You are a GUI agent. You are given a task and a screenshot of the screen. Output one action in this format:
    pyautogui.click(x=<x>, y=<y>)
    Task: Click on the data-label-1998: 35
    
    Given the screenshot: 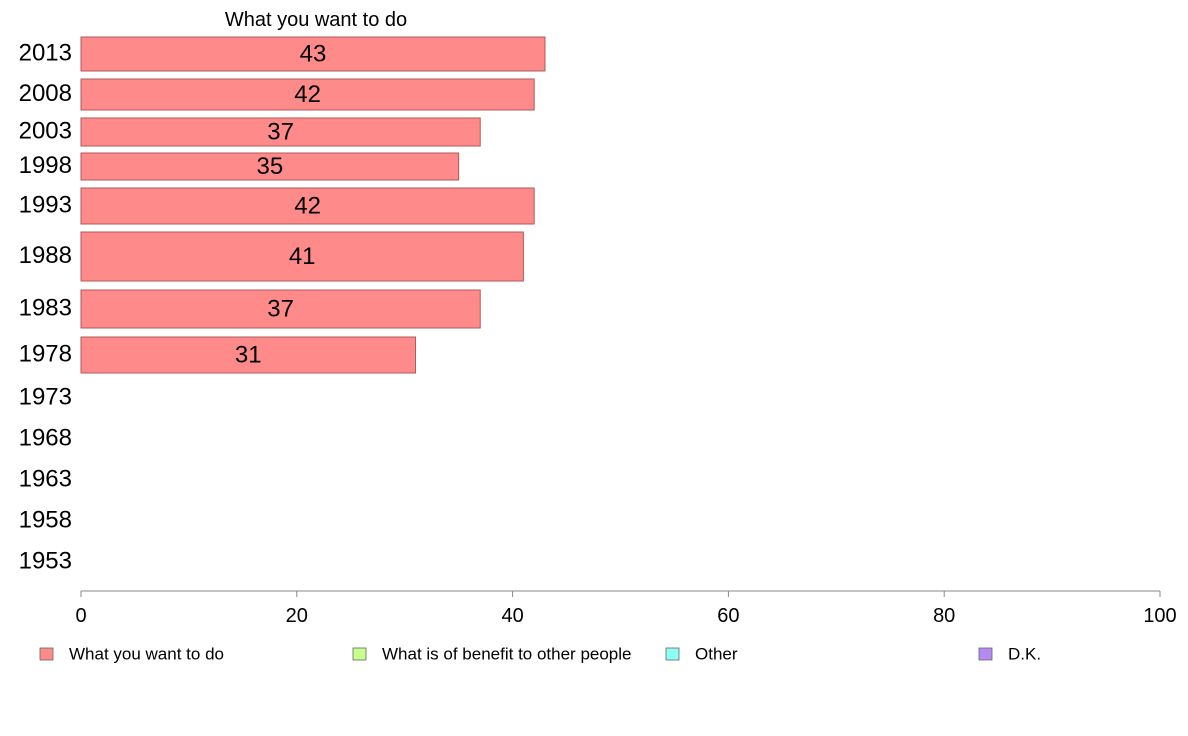 What is the action you would take?
    pyautogui.click(x=269, y=166)
    